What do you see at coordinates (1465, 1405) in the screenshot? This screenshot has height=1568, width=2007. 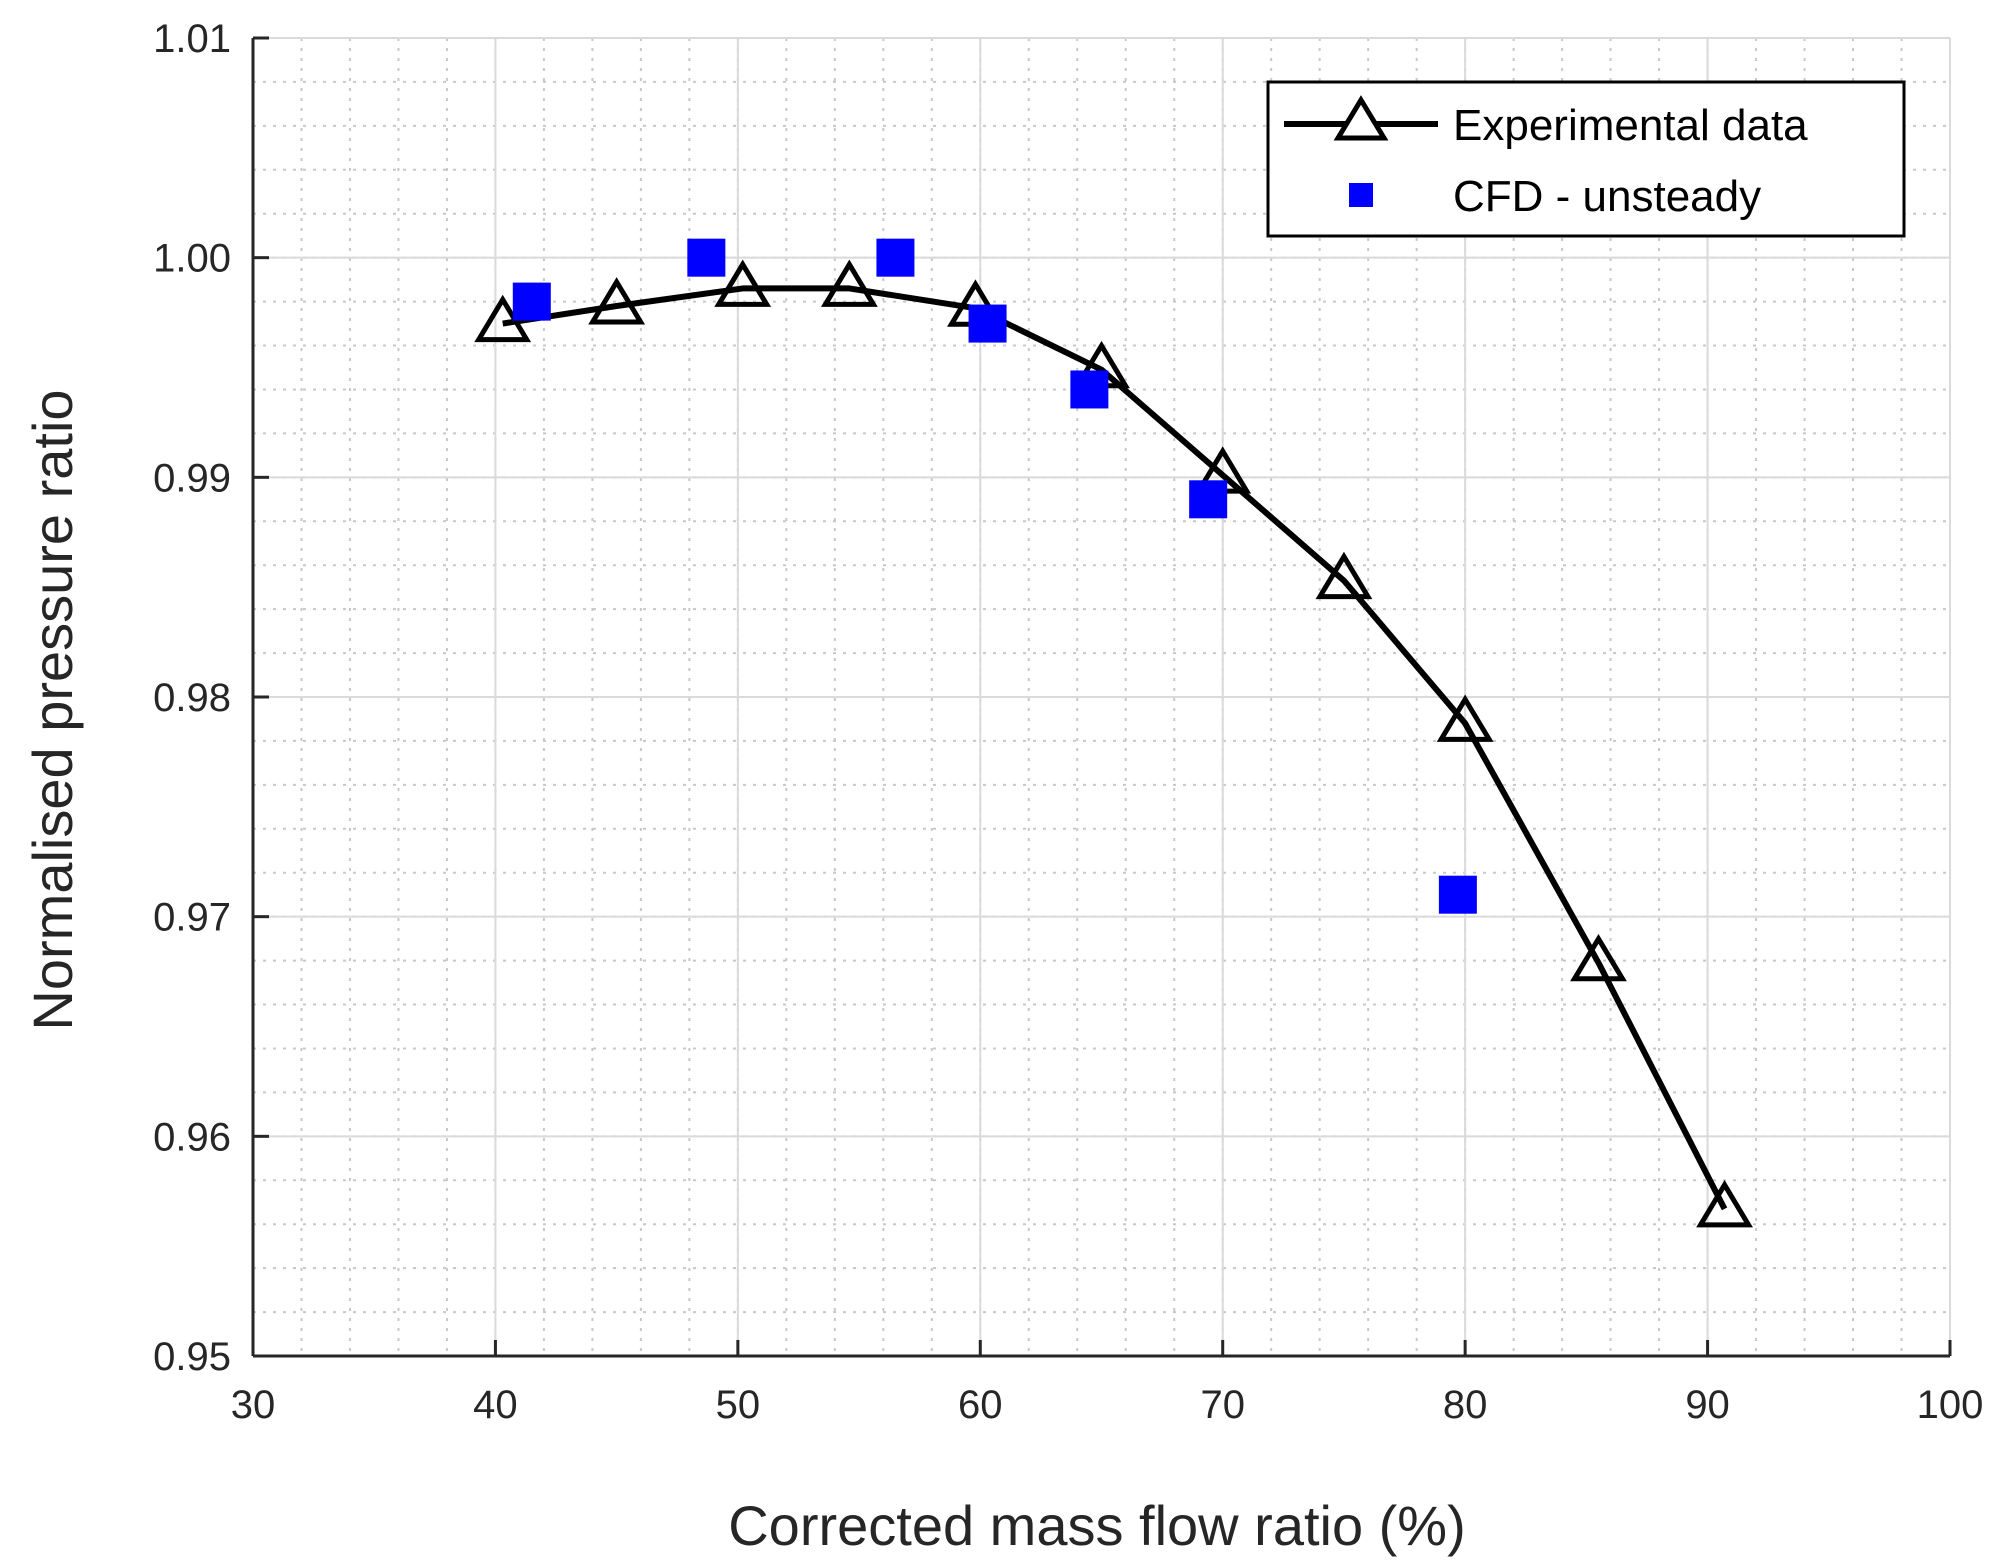 I see `x-tick-label: 80` at bounding box center [1465, 1405].